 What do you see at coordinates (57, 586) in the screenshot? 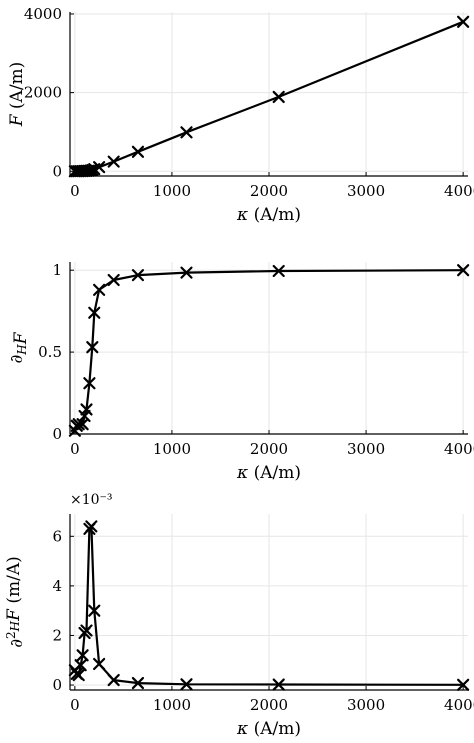
I see `y-tick-label: 4` at bounding box center [57, 586].